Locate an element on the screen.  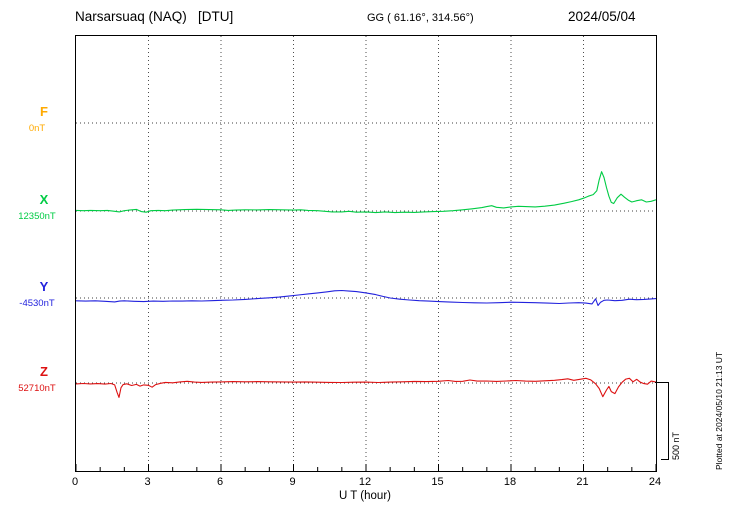
component-label-F: F is located at coordinates (44, 111).